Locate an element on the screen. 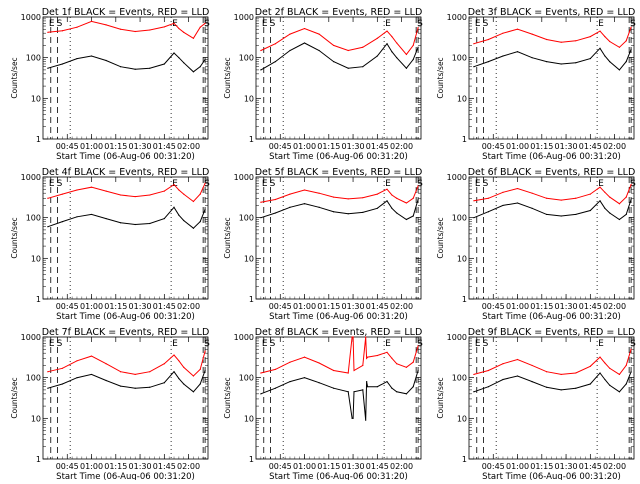 This screenshot has width=640, height=484. panel-title: Det 9f BLACK = Events, RED = LLD is located at coordinates (552, 332).